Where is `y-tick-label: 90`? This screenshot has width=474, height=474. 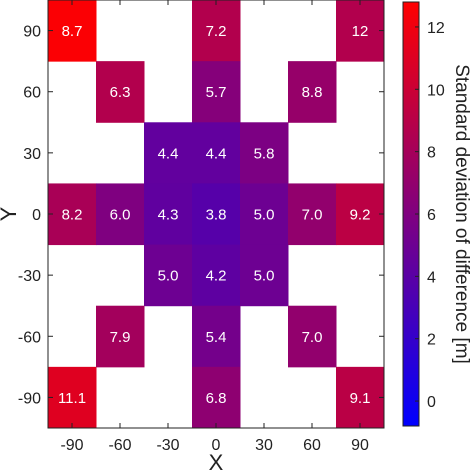
y-tick-label: 90 is located at coordinates (32, 32).